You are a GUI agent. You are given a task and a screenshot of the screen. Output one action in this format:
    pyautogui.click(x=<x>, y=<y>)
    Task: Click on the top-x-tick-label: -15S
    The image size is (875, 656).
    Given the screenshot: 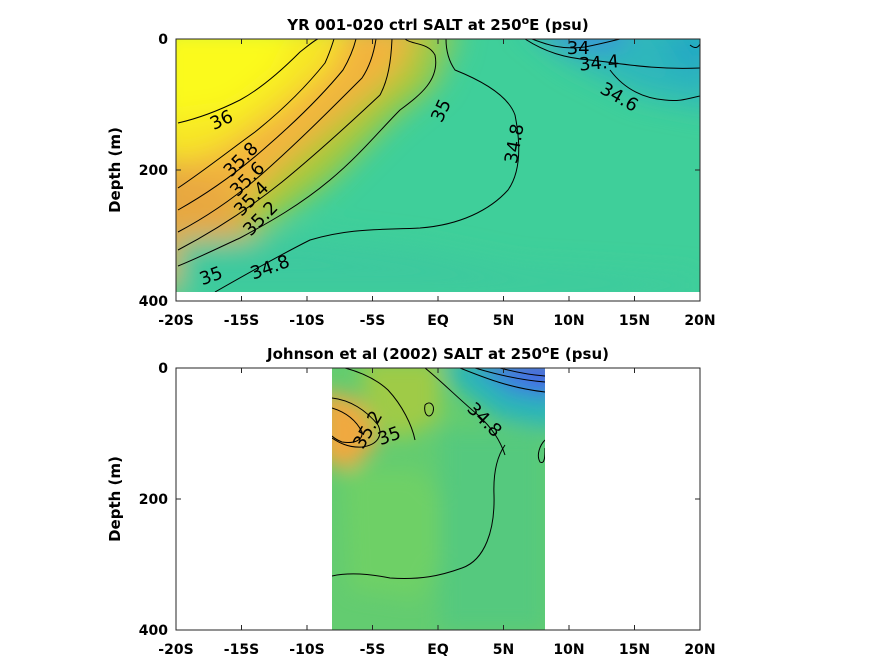 What is the action you would take?
    pyautogui.click(x=241, y=321)
    